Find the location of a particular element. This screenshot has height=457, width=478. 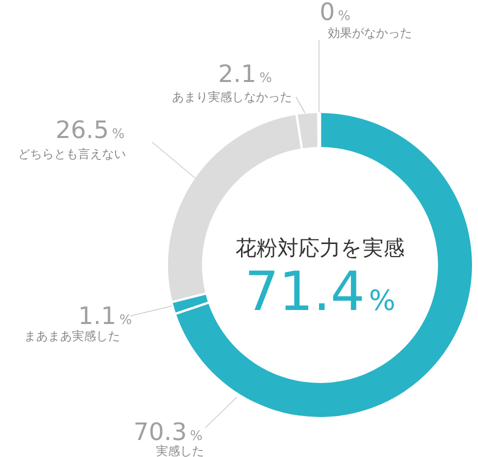

data-label: 1.1% is located at coordinates (105, 316).